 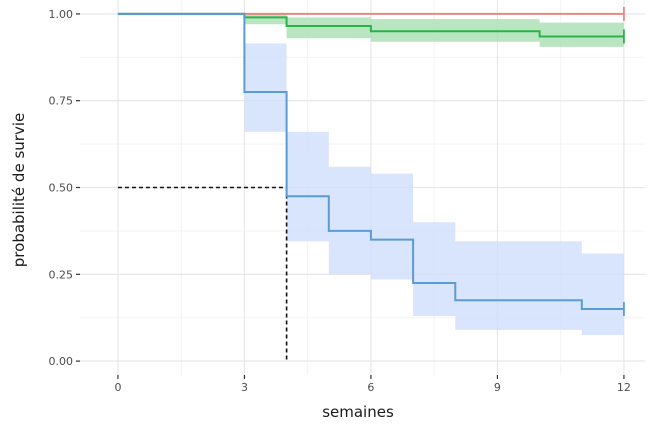 What do you see at coordinates (370, 387) in the screenshot?
I see `x-tick-label: 6` at bounding box center [370, 387].